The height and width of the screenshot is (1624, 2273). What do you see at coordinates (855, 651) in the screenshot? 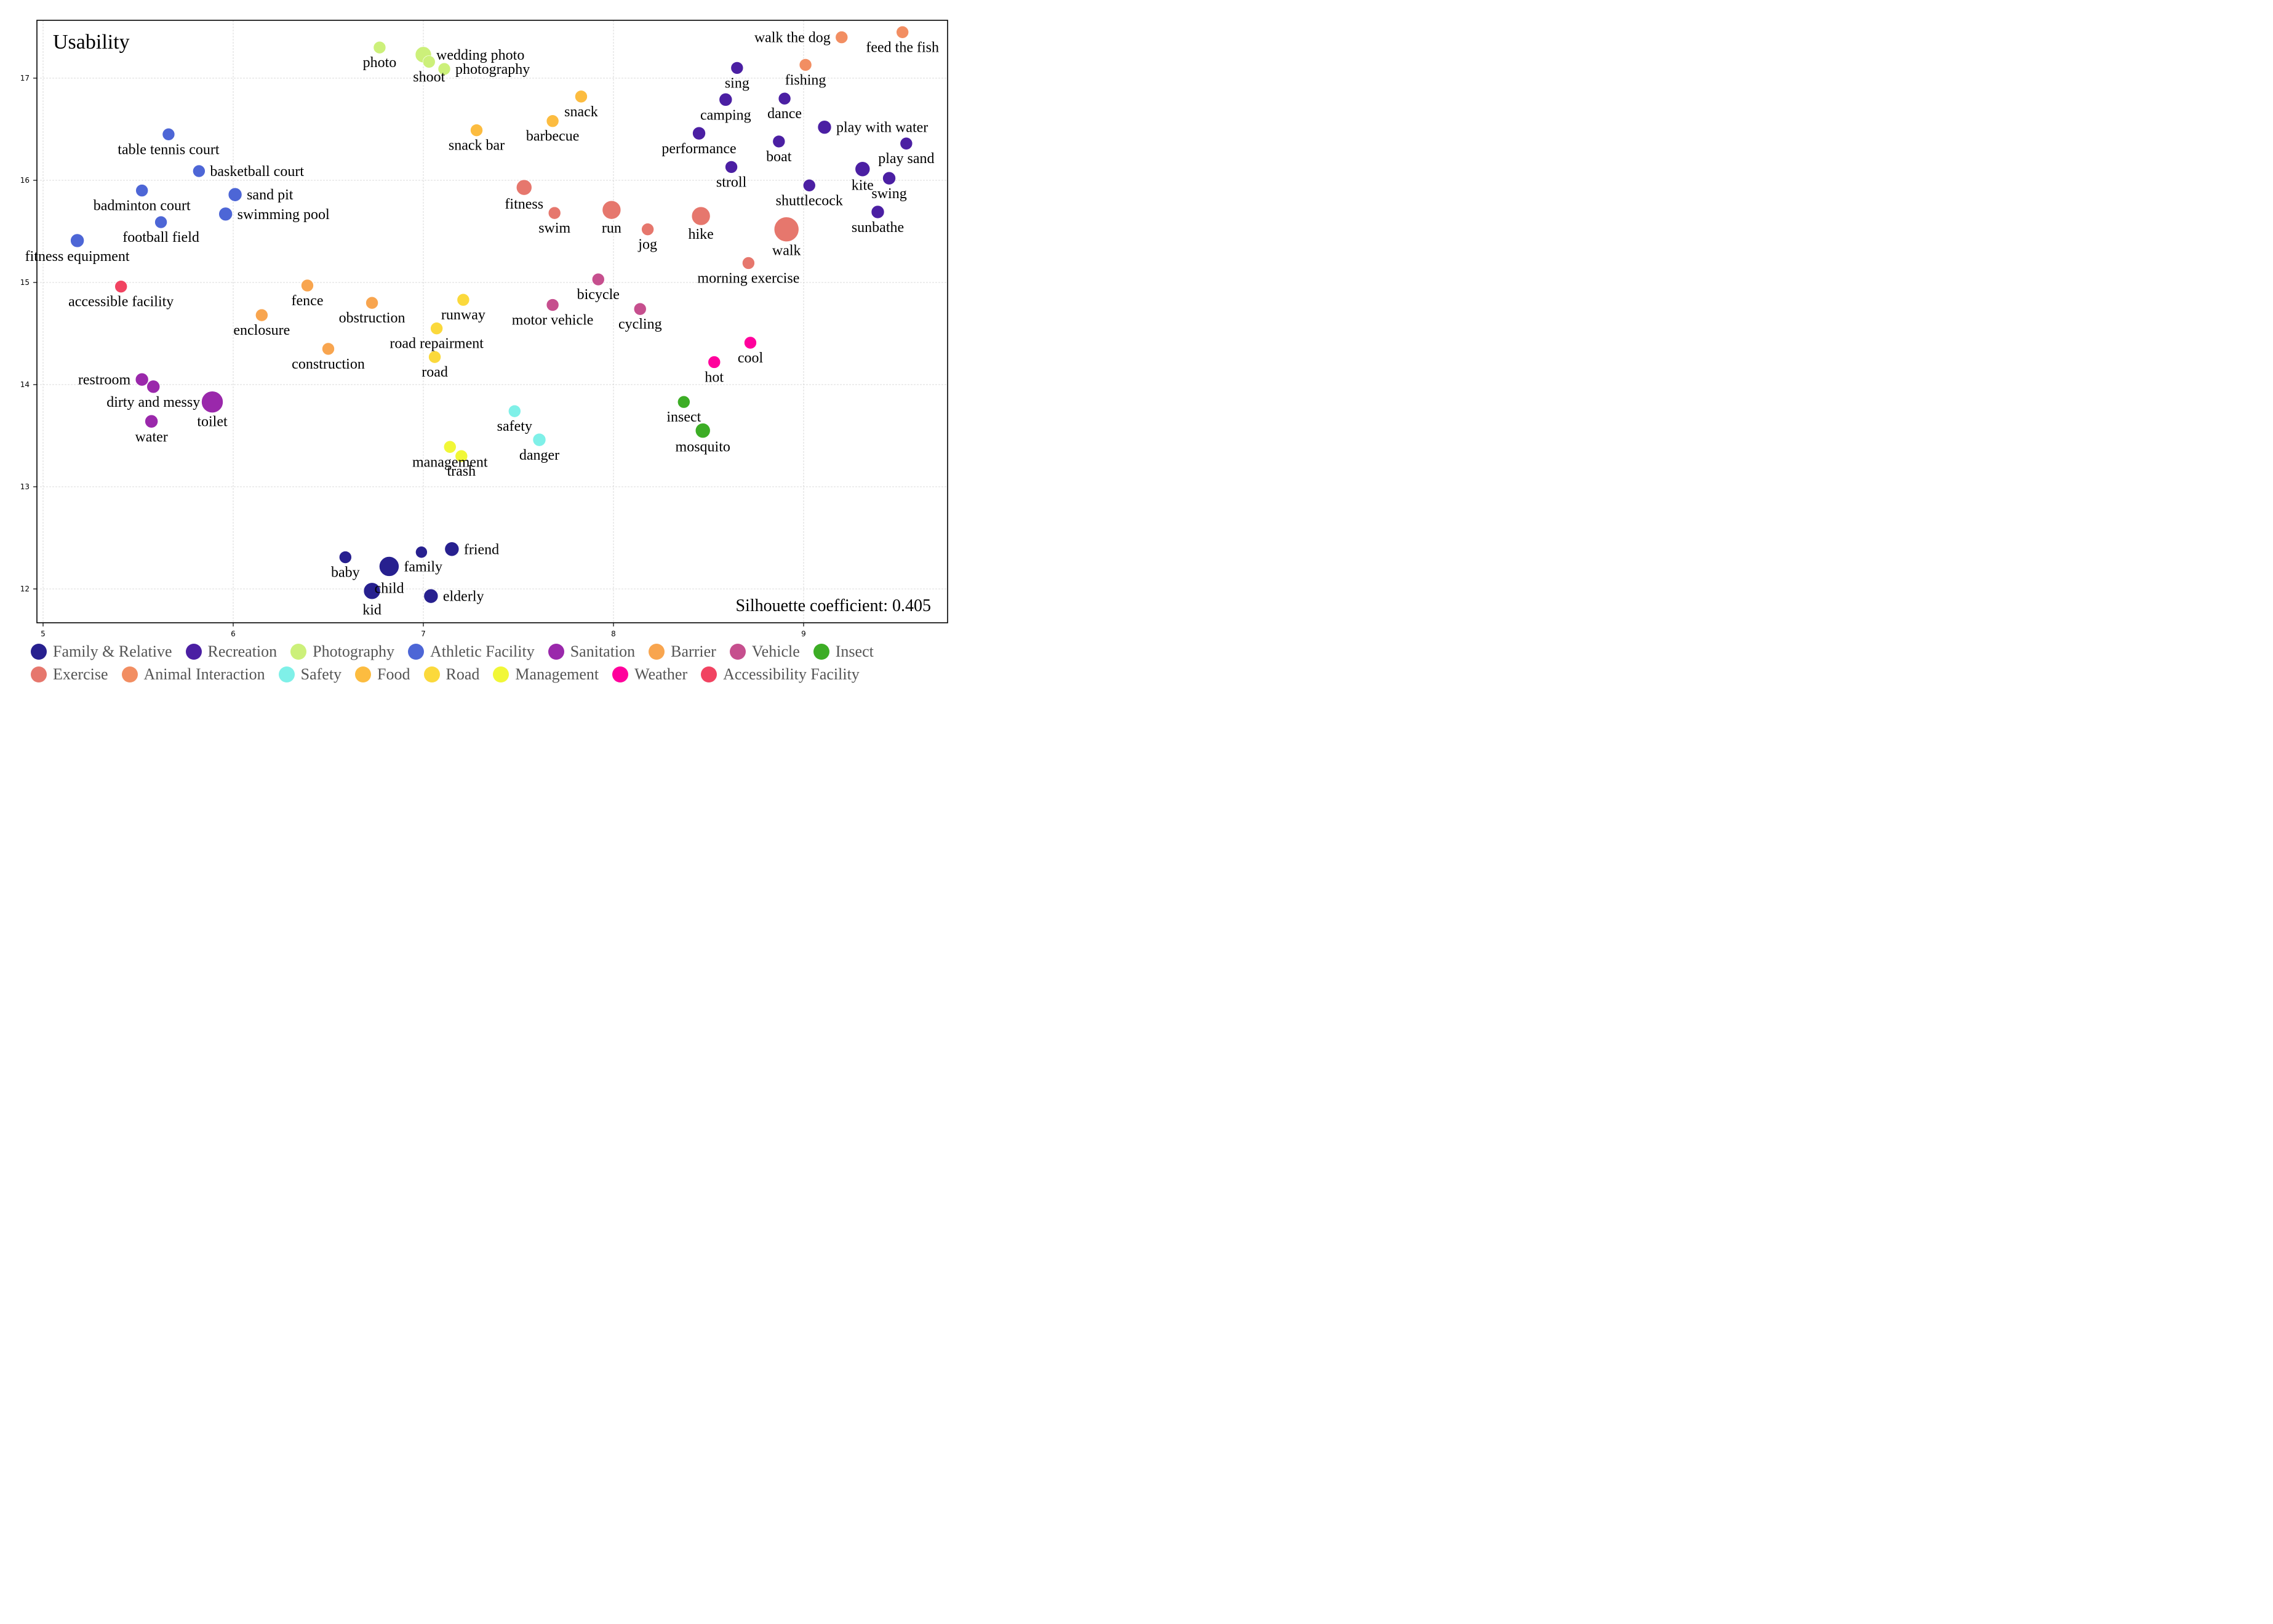
I see `legend-label: Insect` at bounding box center [855, 651].